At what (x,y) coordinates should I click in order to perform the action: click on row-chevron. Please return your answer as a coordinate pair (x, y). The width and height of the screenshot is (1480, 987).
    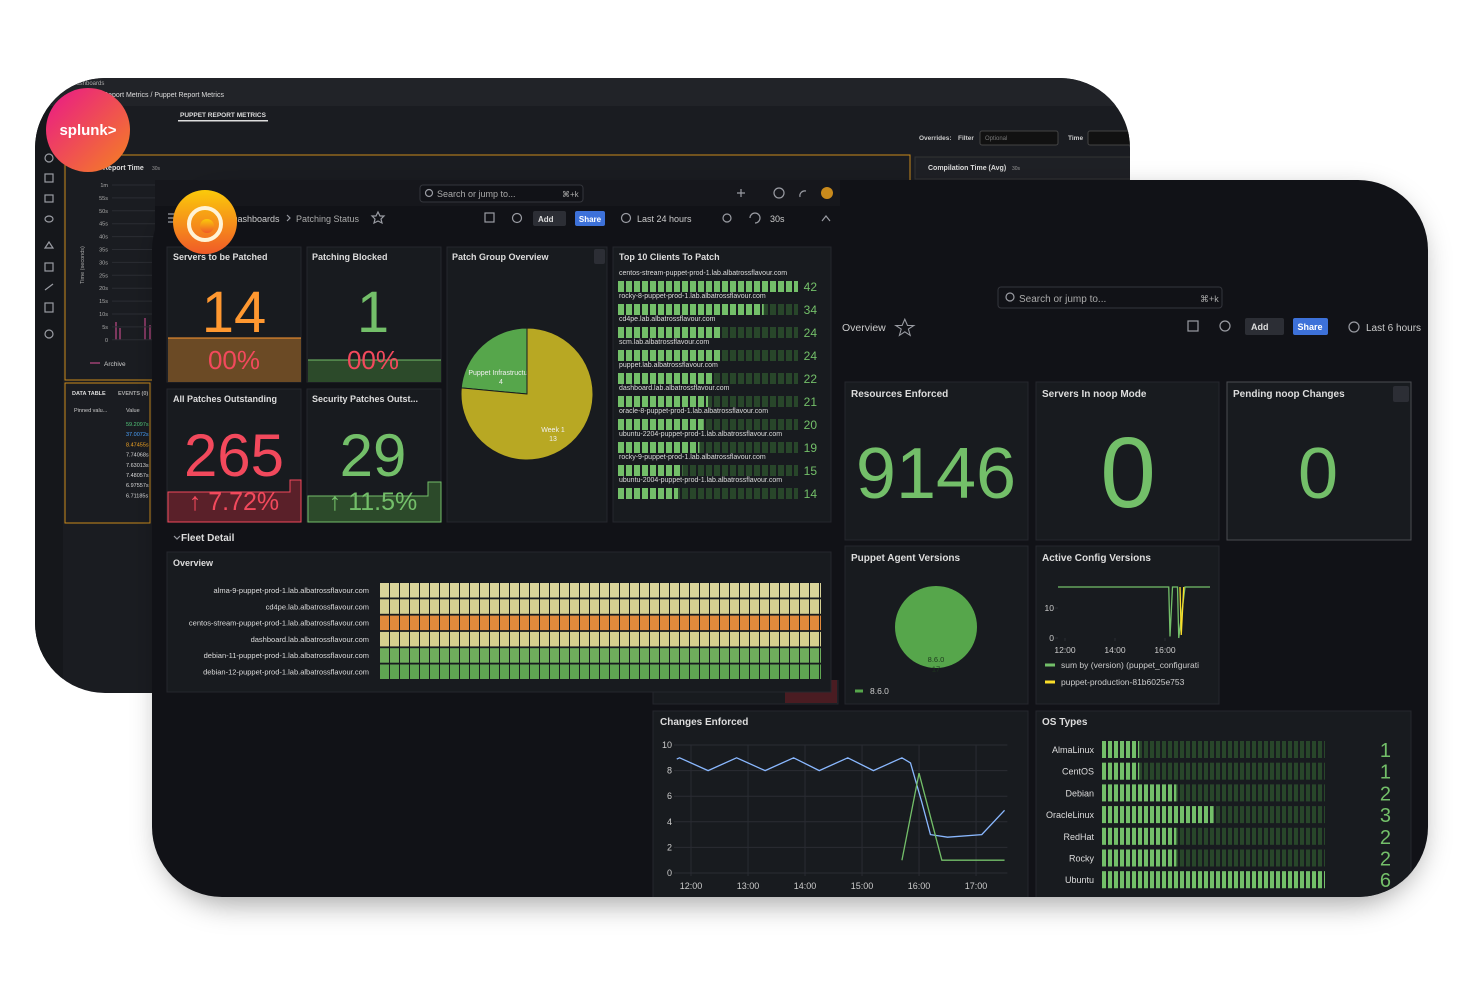
    Looking at the image, I should click on (177, 537).